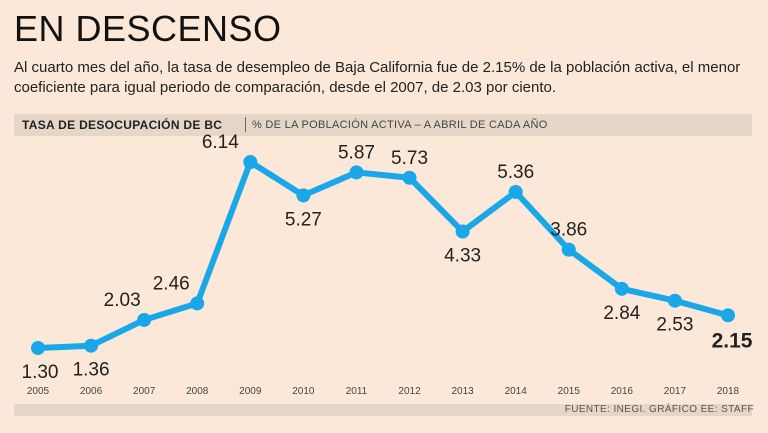 This screenshot has height=433, width=768. I want to click on data-label-2018: 2.15, so click(732, 340).